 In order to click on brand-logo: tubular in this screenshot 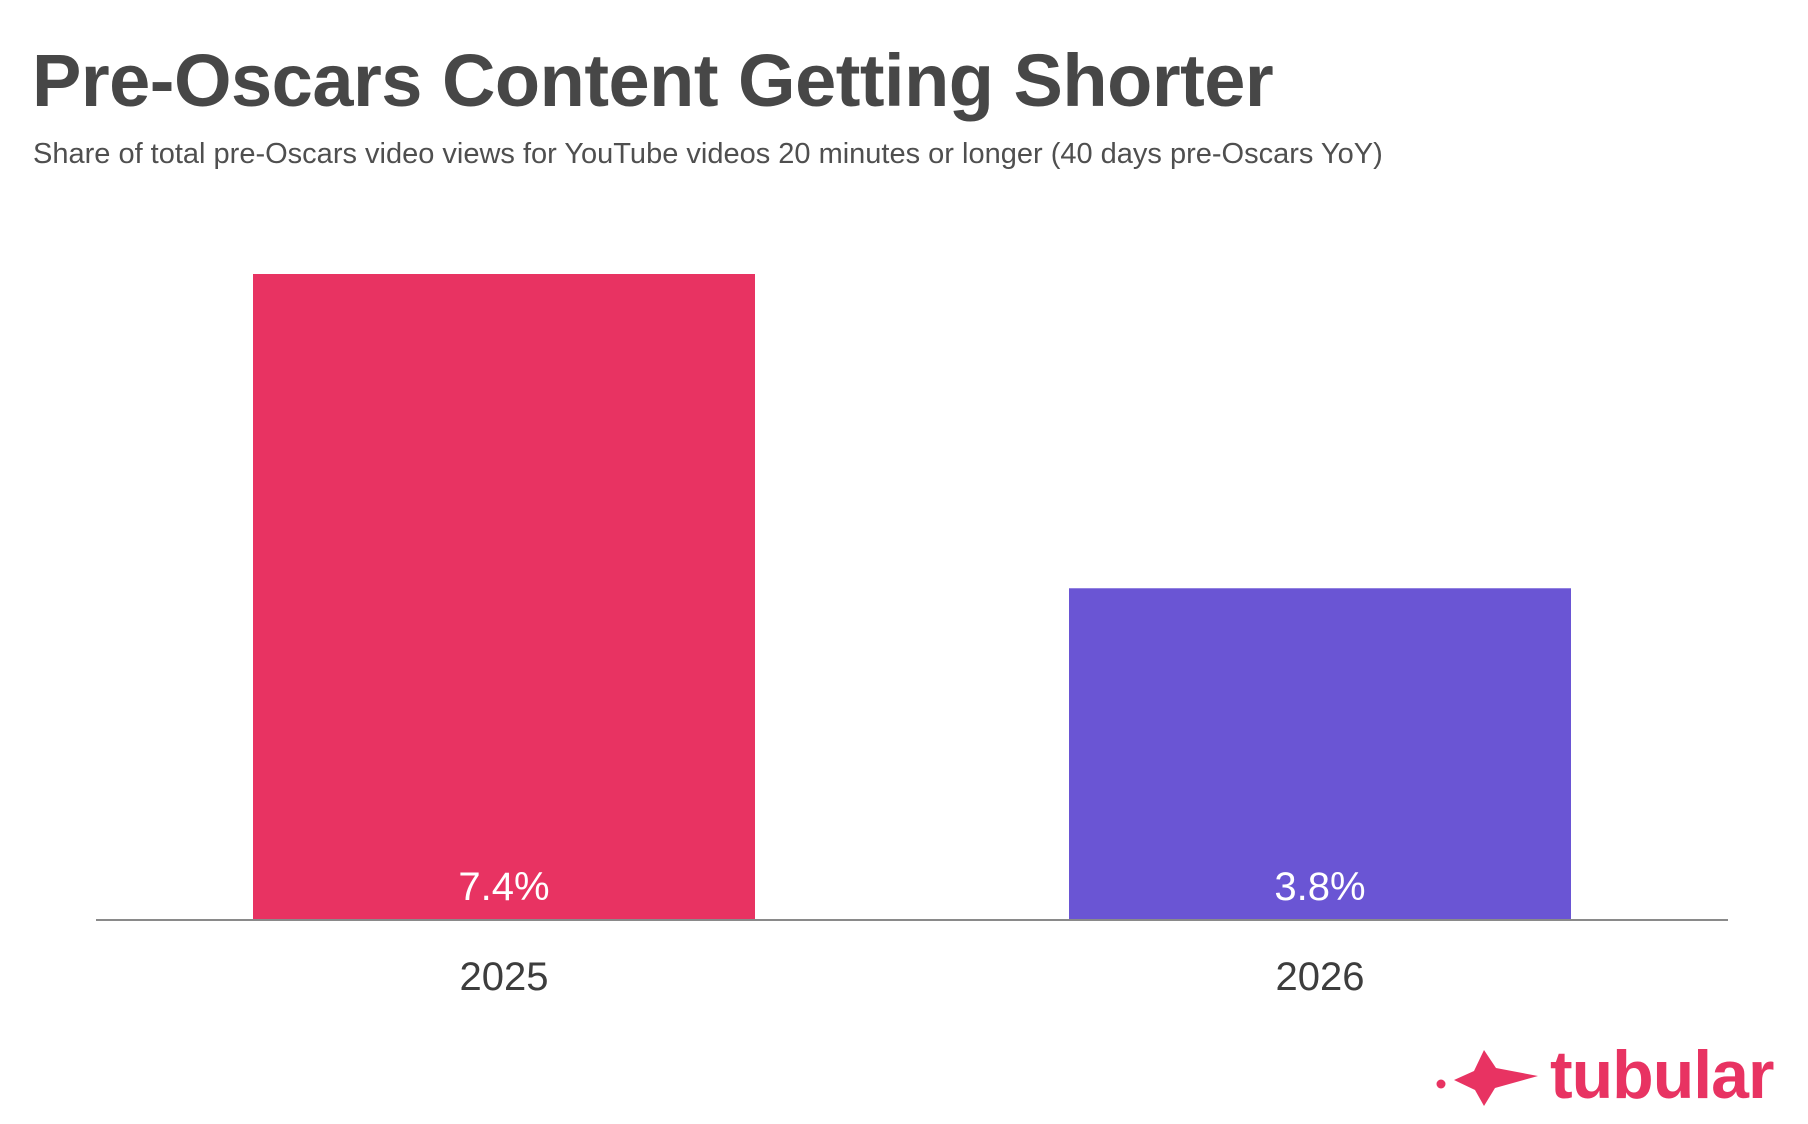, I will do `click(1603, 1075)`.